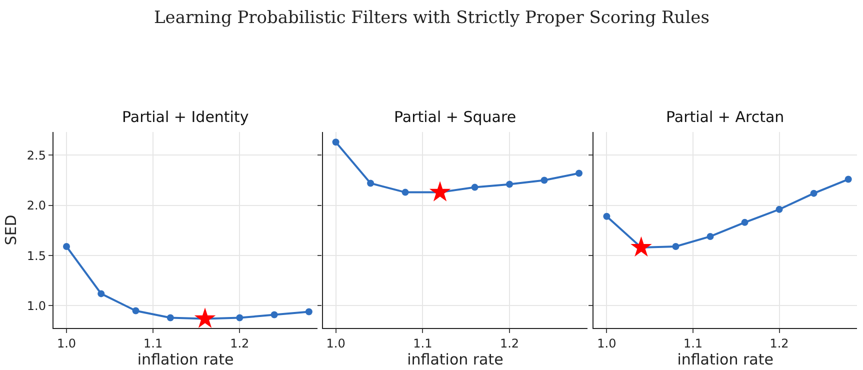  What do you see at coordinates (36, 305) in the screenshot?
I see `y-tick-label: 1.0` at bounding box center [36, 305].